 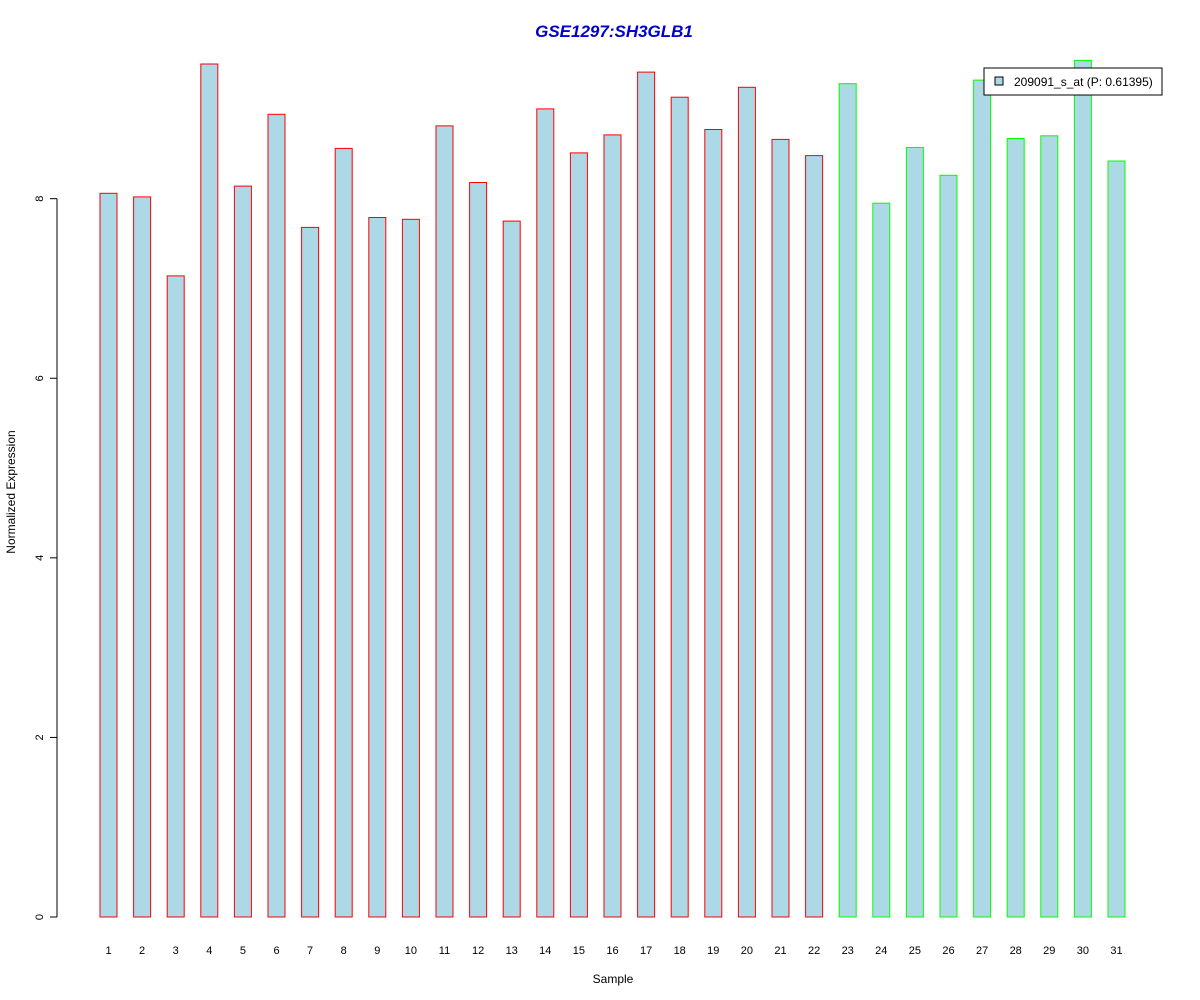 What do you see at coordinates (747, 951) in the screenshot?
I see `x-tick-label-20: 20` at bounding box center [747, 951].